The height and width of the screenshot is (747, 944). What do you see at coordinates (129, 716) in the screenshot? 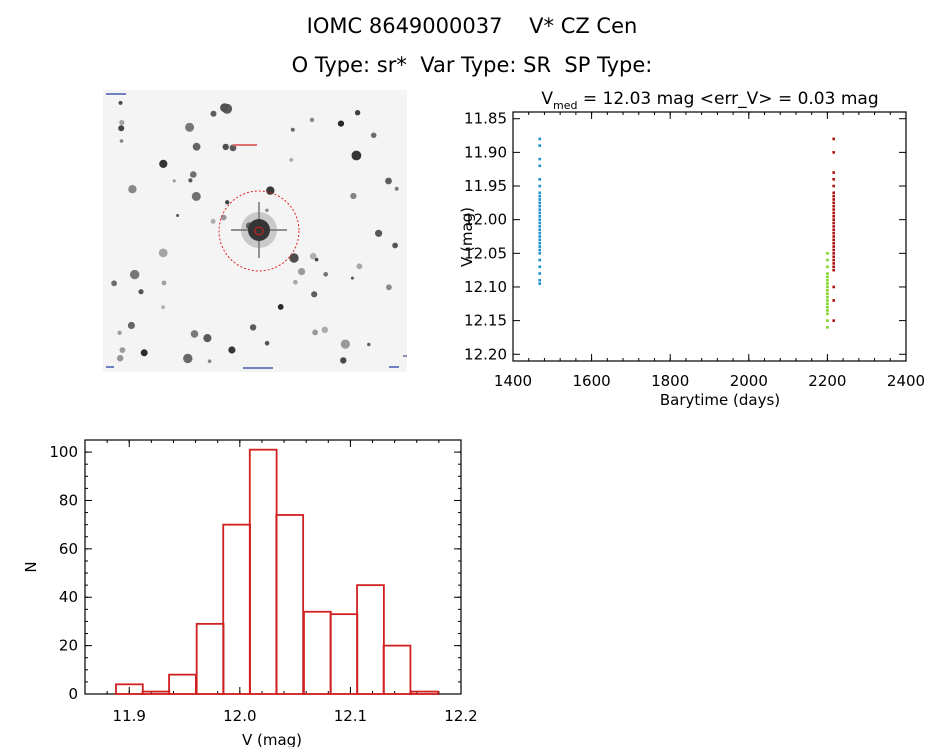
I see `x-tick-label: 11.9` at bounding box center [129, 716].